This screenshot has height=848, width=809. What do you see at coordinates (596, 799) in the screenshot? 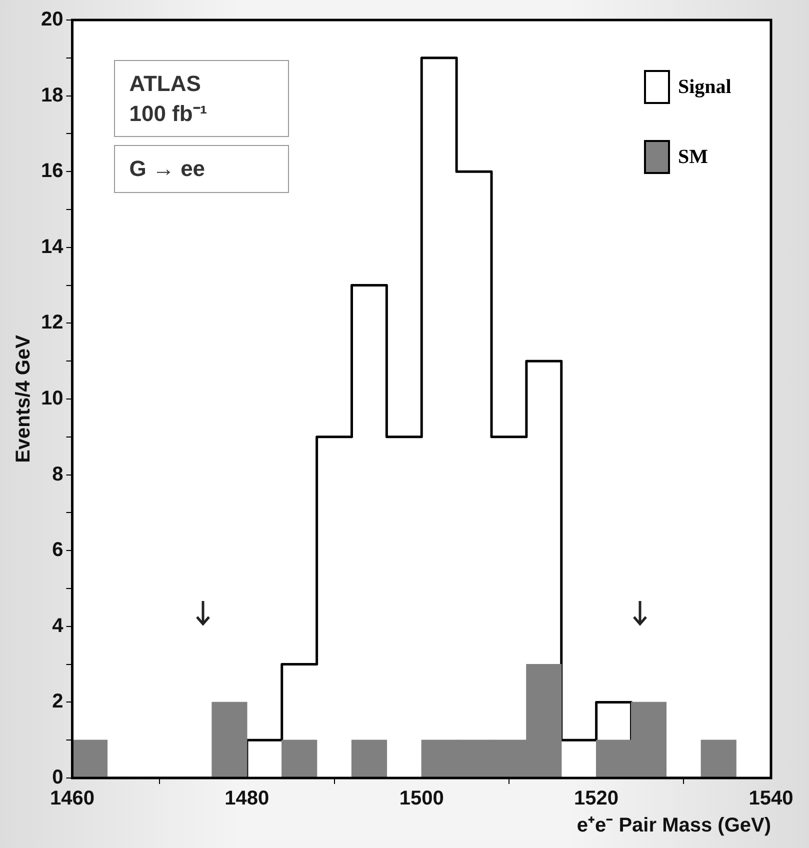
I see `x-tick-label: 1520` at bounding box center [596, 799].